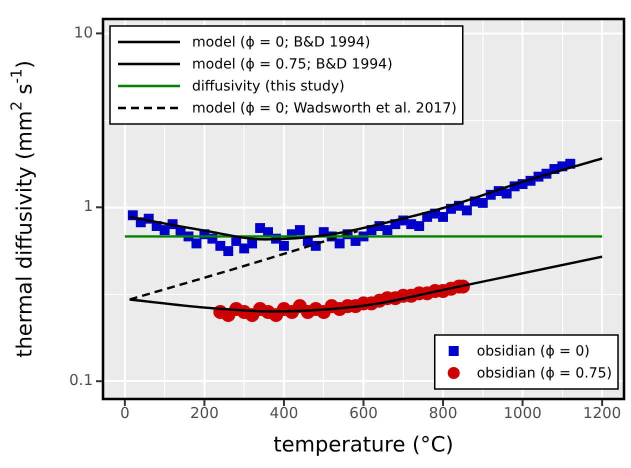 The width and height of the screenshot is (631, 468). Describe the element at coordinates (125, 413) in the screenshot. I see `x-tick-label: 0` at that location.